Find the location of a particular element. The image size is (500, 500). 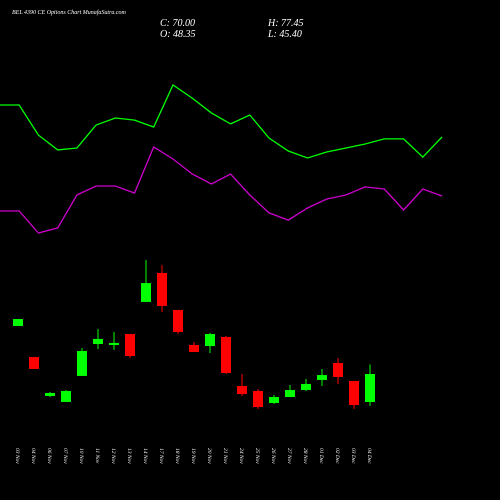

x-tick-label: 10 Nov is located at coordinates (81, 456).